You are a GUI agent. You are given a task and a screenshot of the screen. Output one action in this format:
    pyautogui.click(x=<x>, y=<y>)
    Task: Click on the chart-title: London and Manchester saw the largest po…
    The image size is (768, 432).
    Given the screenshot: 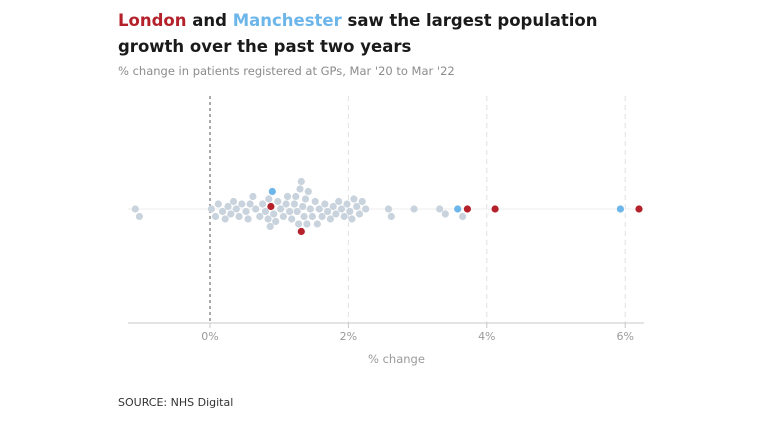 What is the action you would take?
    pyautogui.click(x=388, y=34)
    